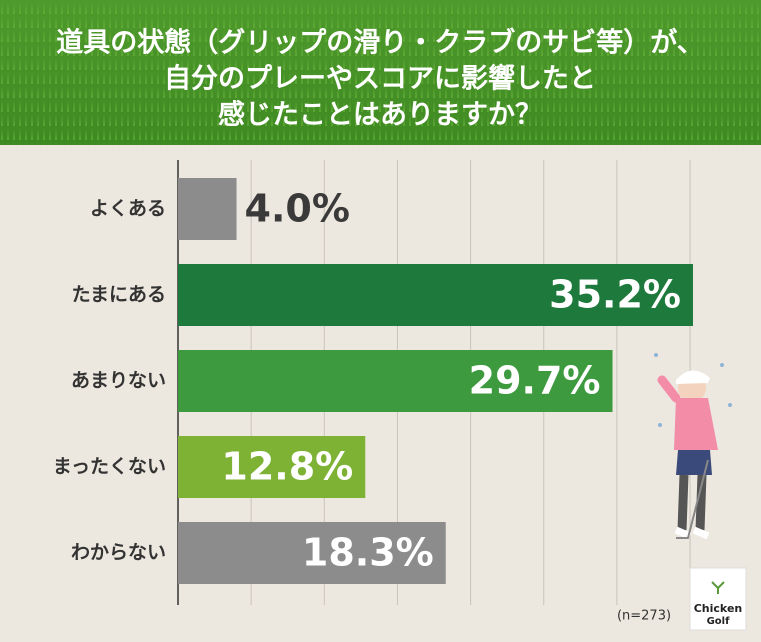 This screenshot has height=642, width=761. I want to click on y-tick-label: あまりない, so click(118, 381).